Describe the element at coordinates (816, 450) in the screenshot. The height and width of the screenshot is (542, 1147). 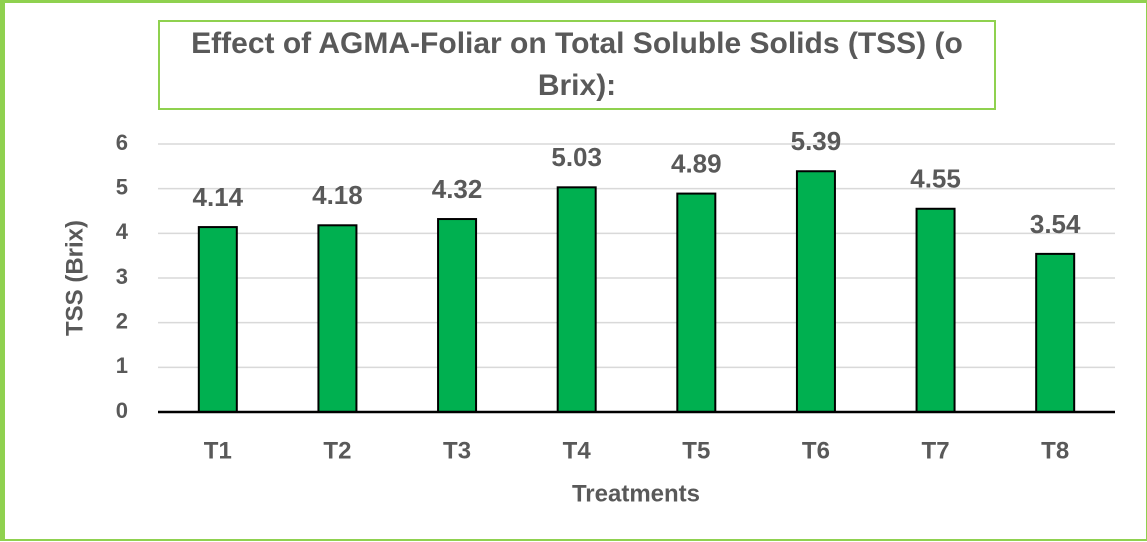
I see `x-tick-label: T6` at that location.